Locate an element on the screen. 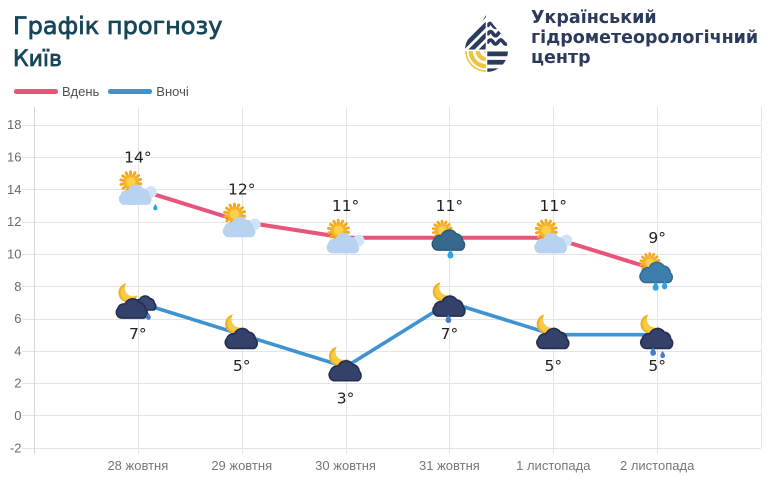  legend-item-night: Вночі is located at coordinates (148, 91).